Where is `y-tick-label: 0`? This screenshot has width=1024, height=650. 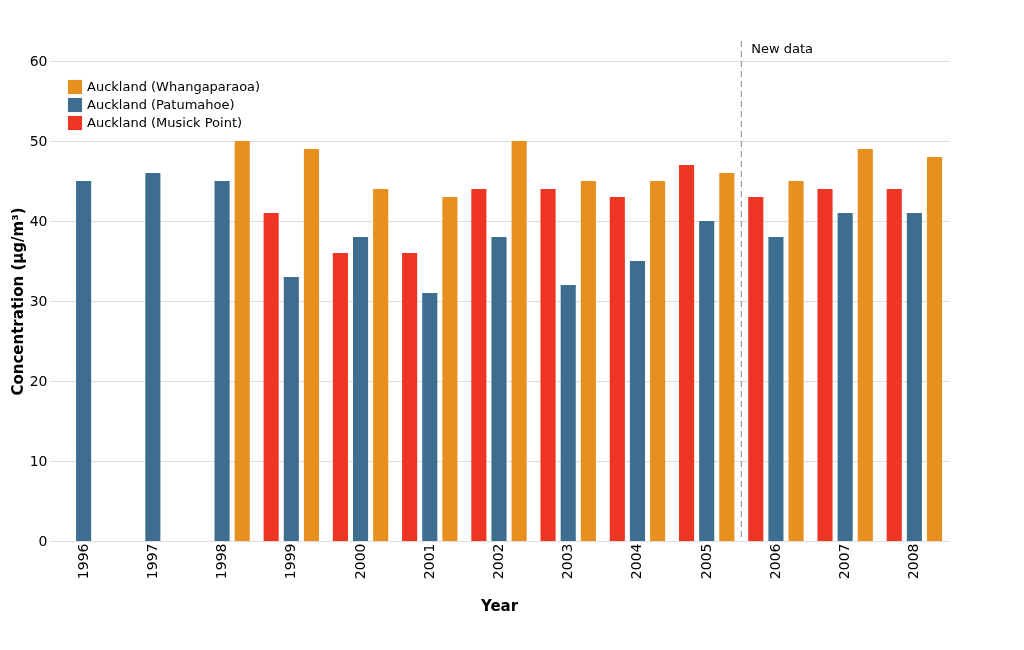
y-tick-label: 0 is located at coordinates (43, 540).